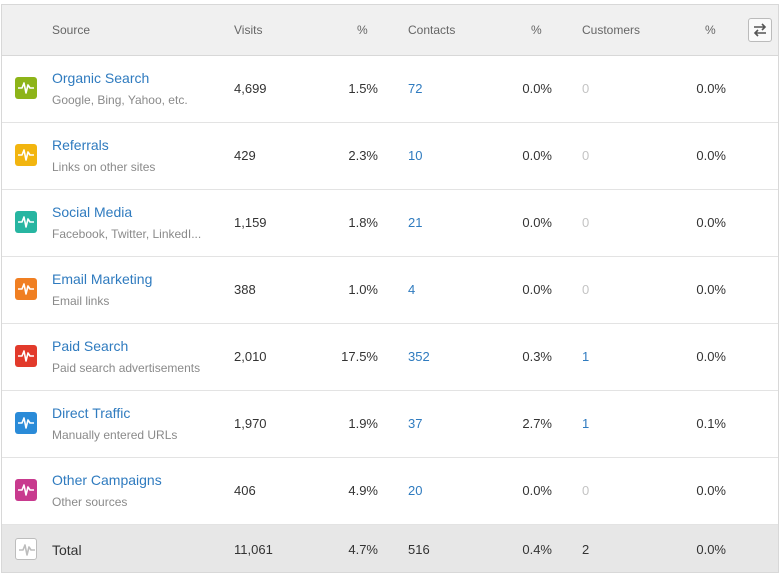  Describe the element at coordinates (67, 550) in the screenshot. I see `total-label: Total` at that location.